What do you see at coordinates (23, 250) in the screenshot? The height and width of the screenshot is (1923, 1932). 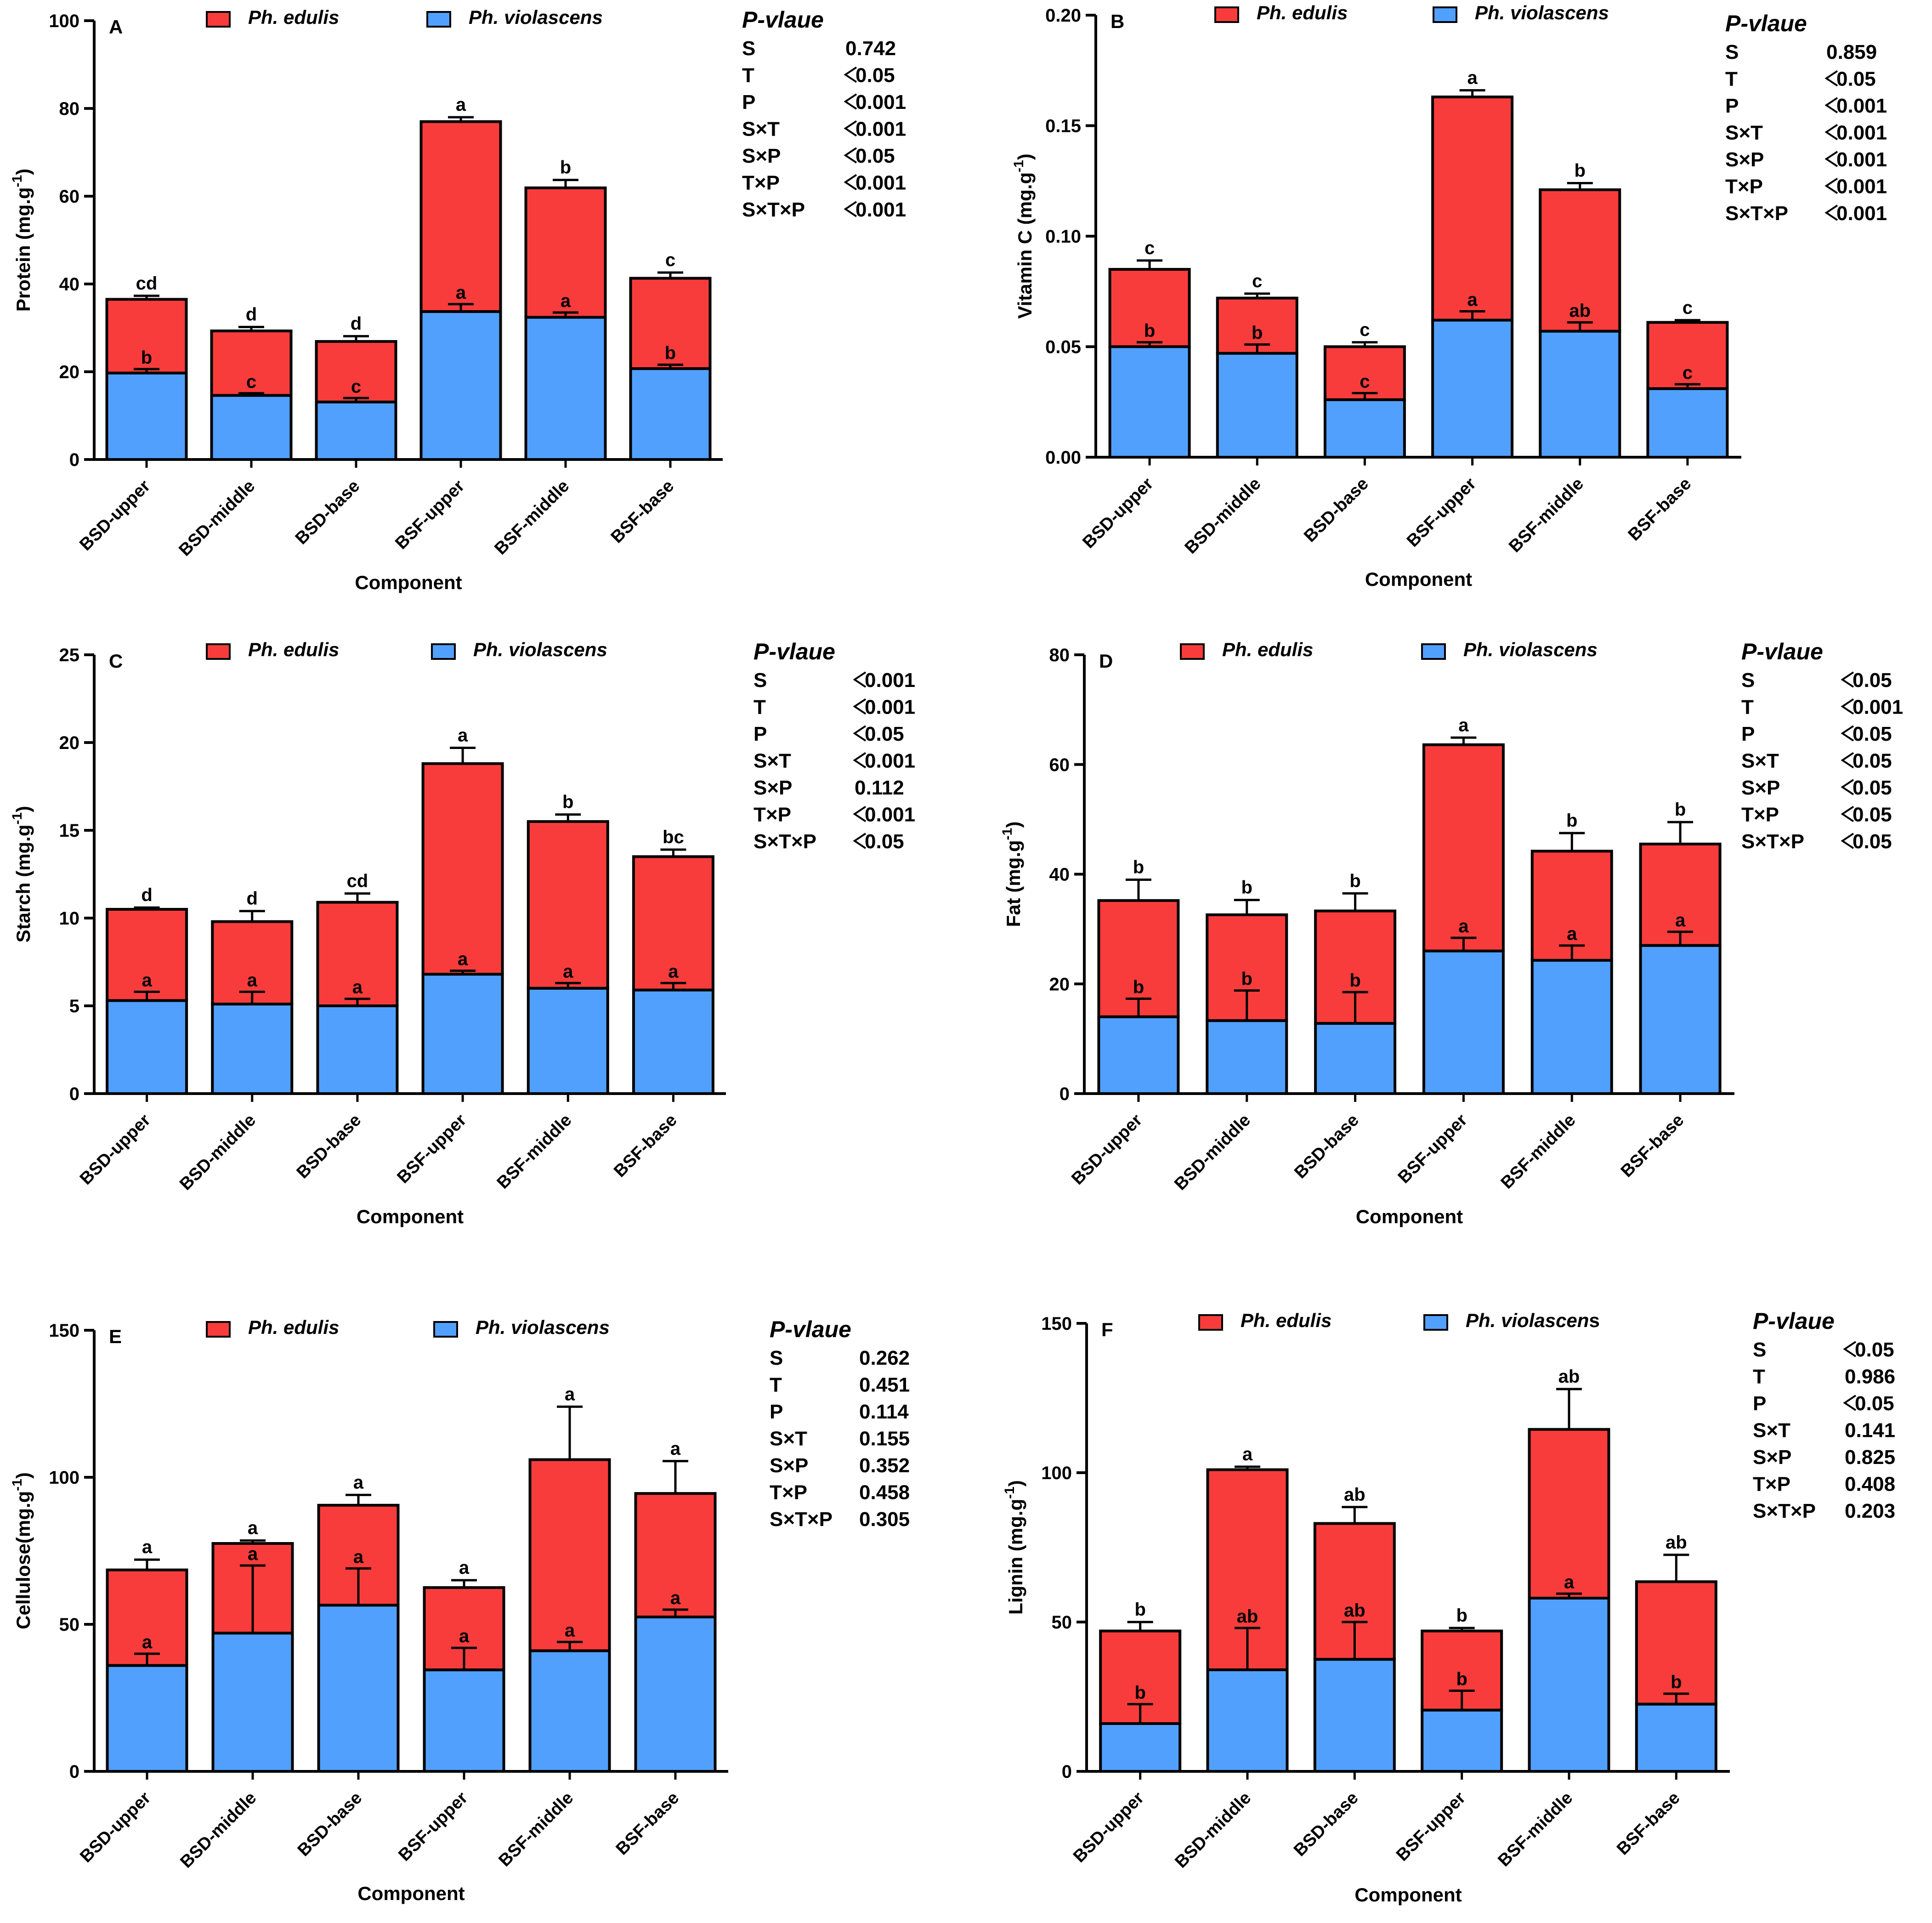 I see `y-axis-label-main: Protein (mg.g` at bounding box center [23, 250].